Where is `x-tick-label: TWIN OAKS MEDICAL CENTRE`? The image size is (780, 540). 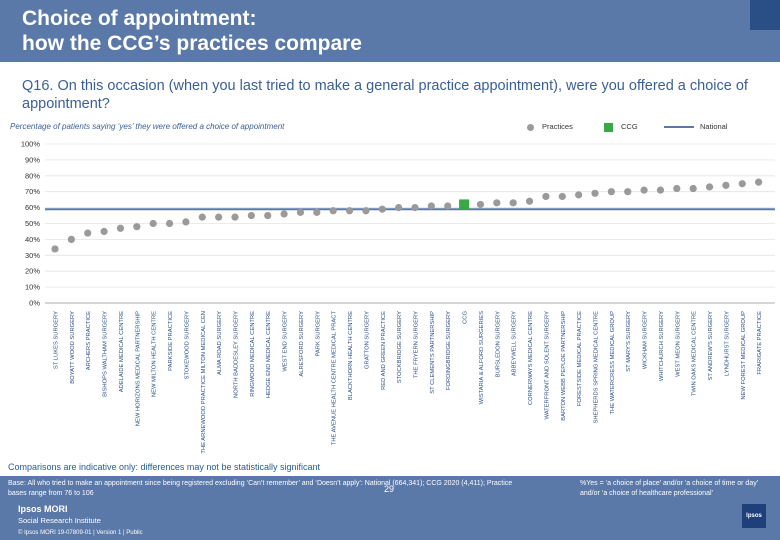
x-tick-label: TWIN OAKS MEDICAL CENTRE is located at coordinates (695, 353).